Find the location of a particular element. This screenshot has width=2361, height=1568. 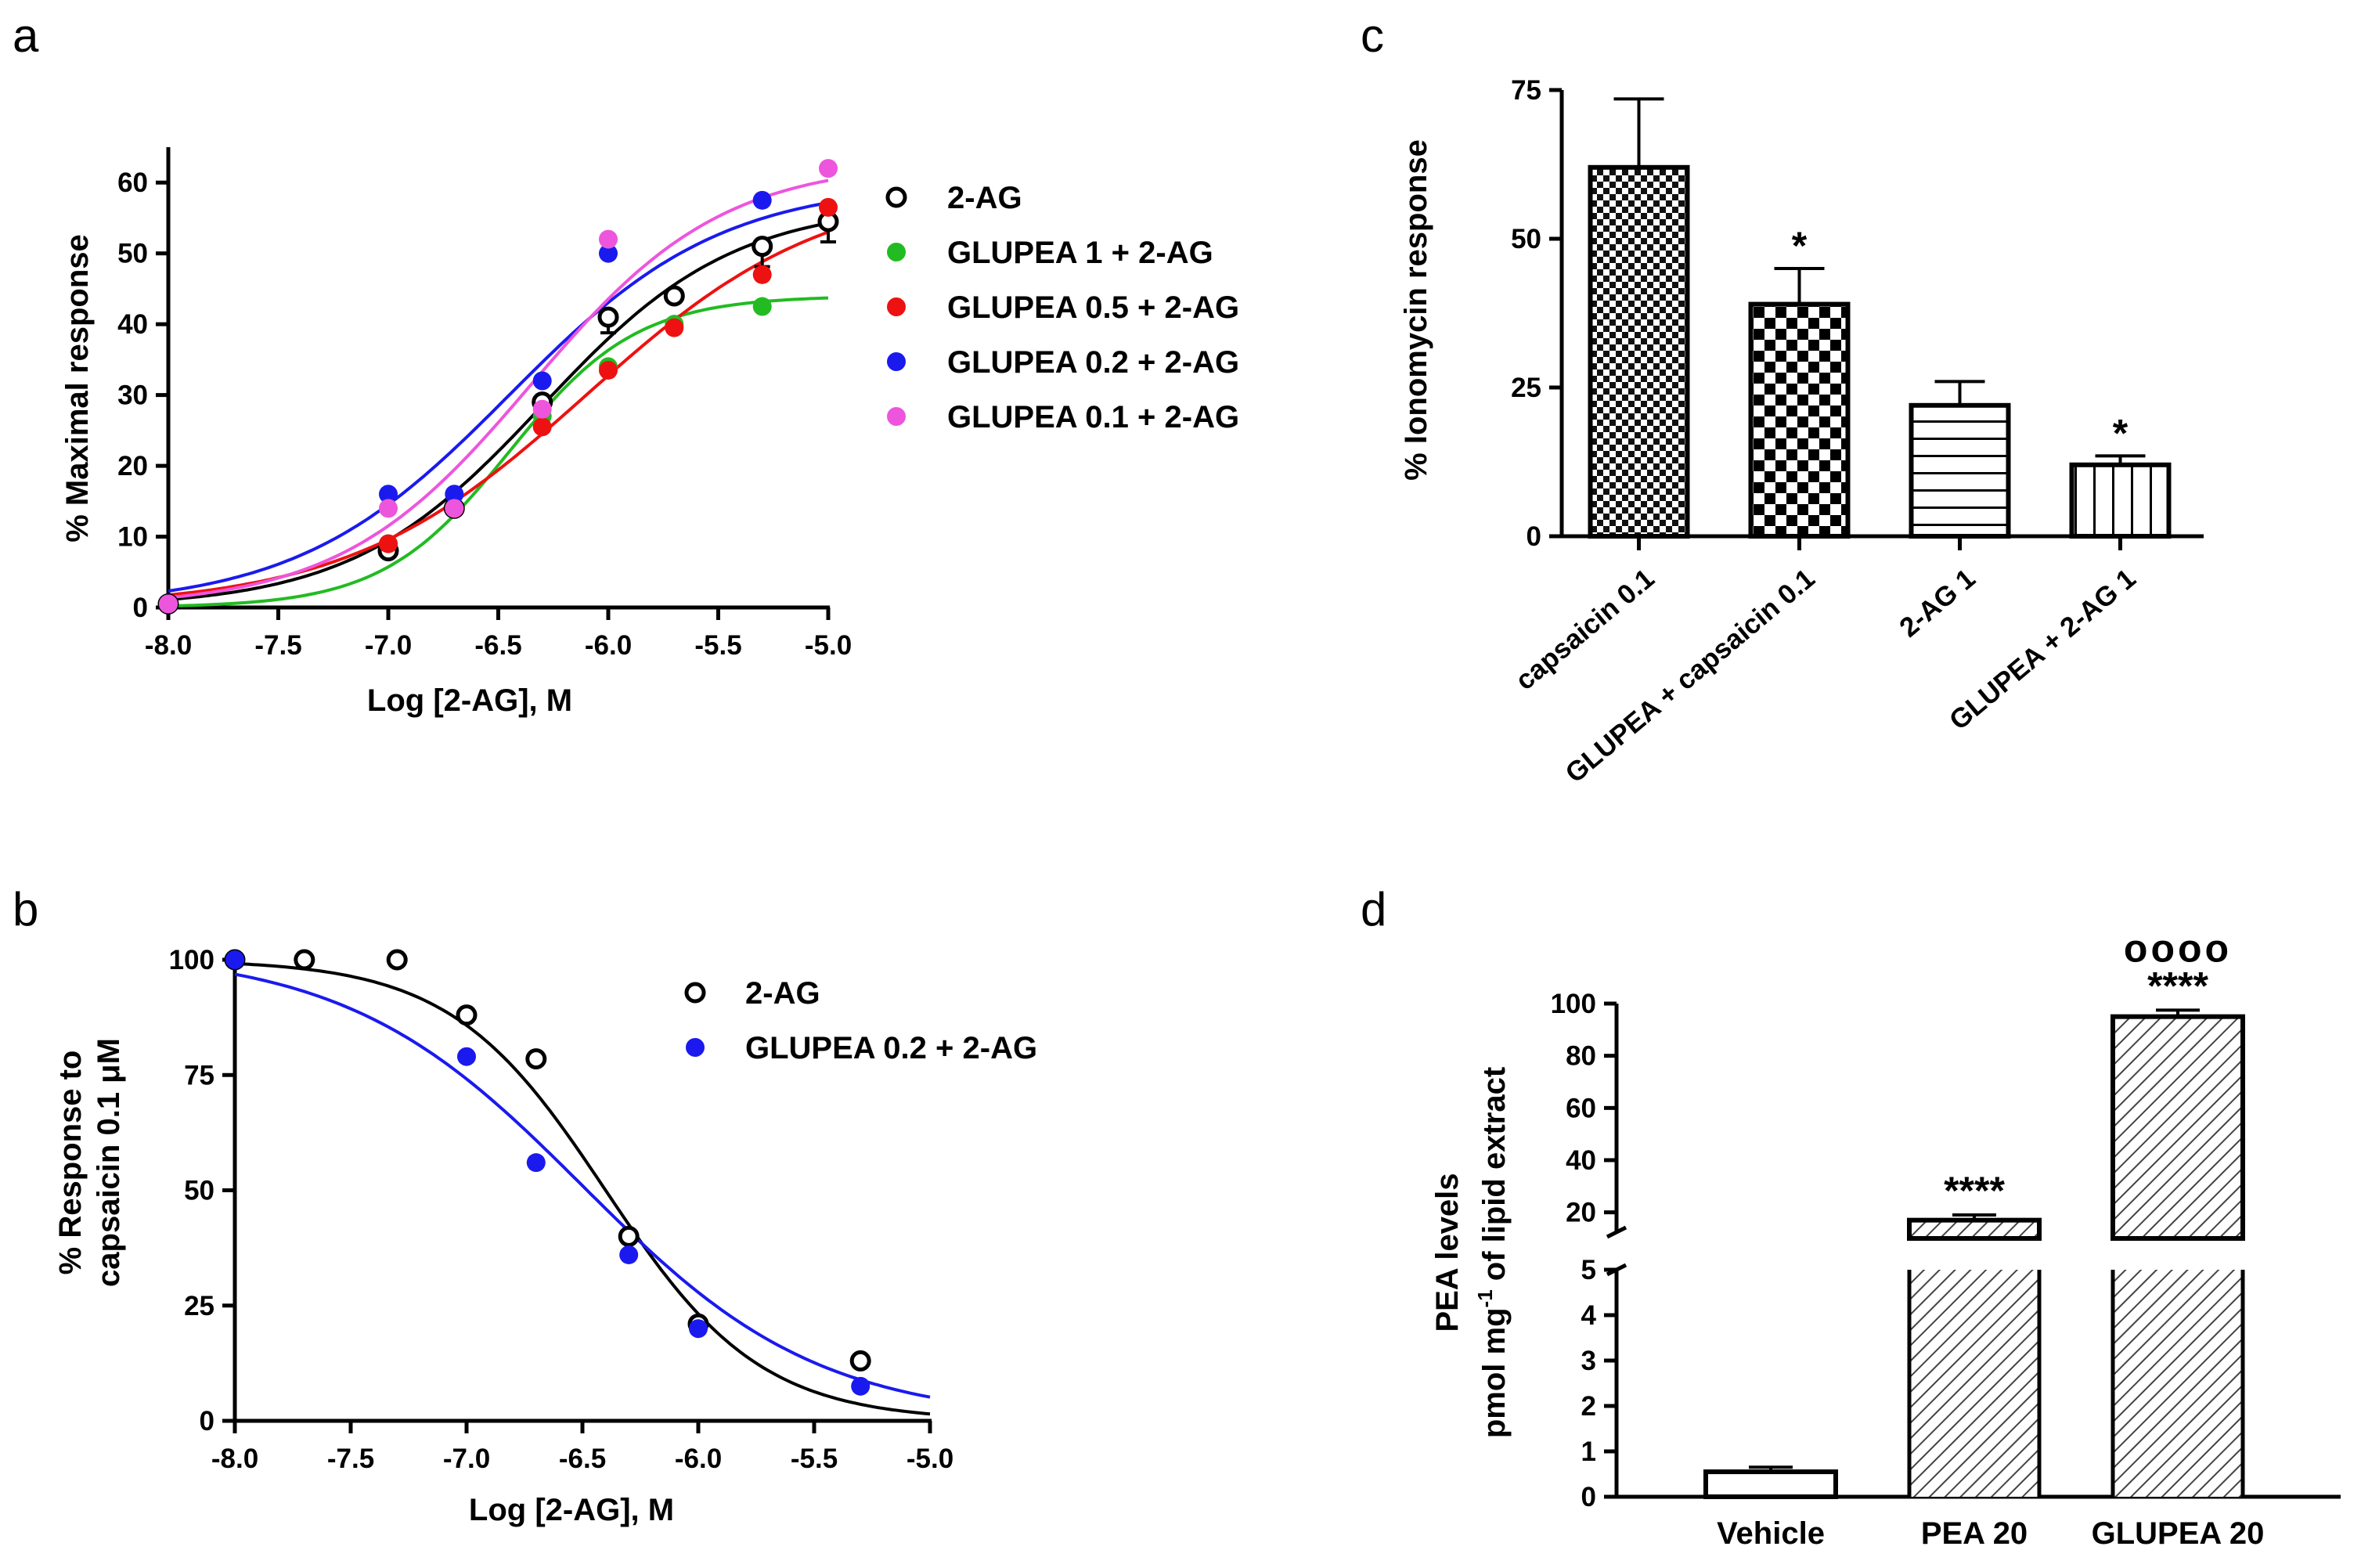

legend-label: GLUPEA 1 + 2-AG is located at coordinates (1080, 253).